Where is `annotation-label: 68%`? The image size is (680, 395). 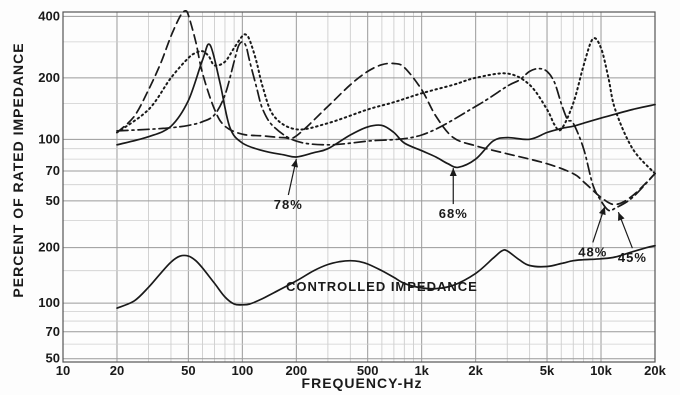 annotation-label: 68% is located at coordinates (453, 213).